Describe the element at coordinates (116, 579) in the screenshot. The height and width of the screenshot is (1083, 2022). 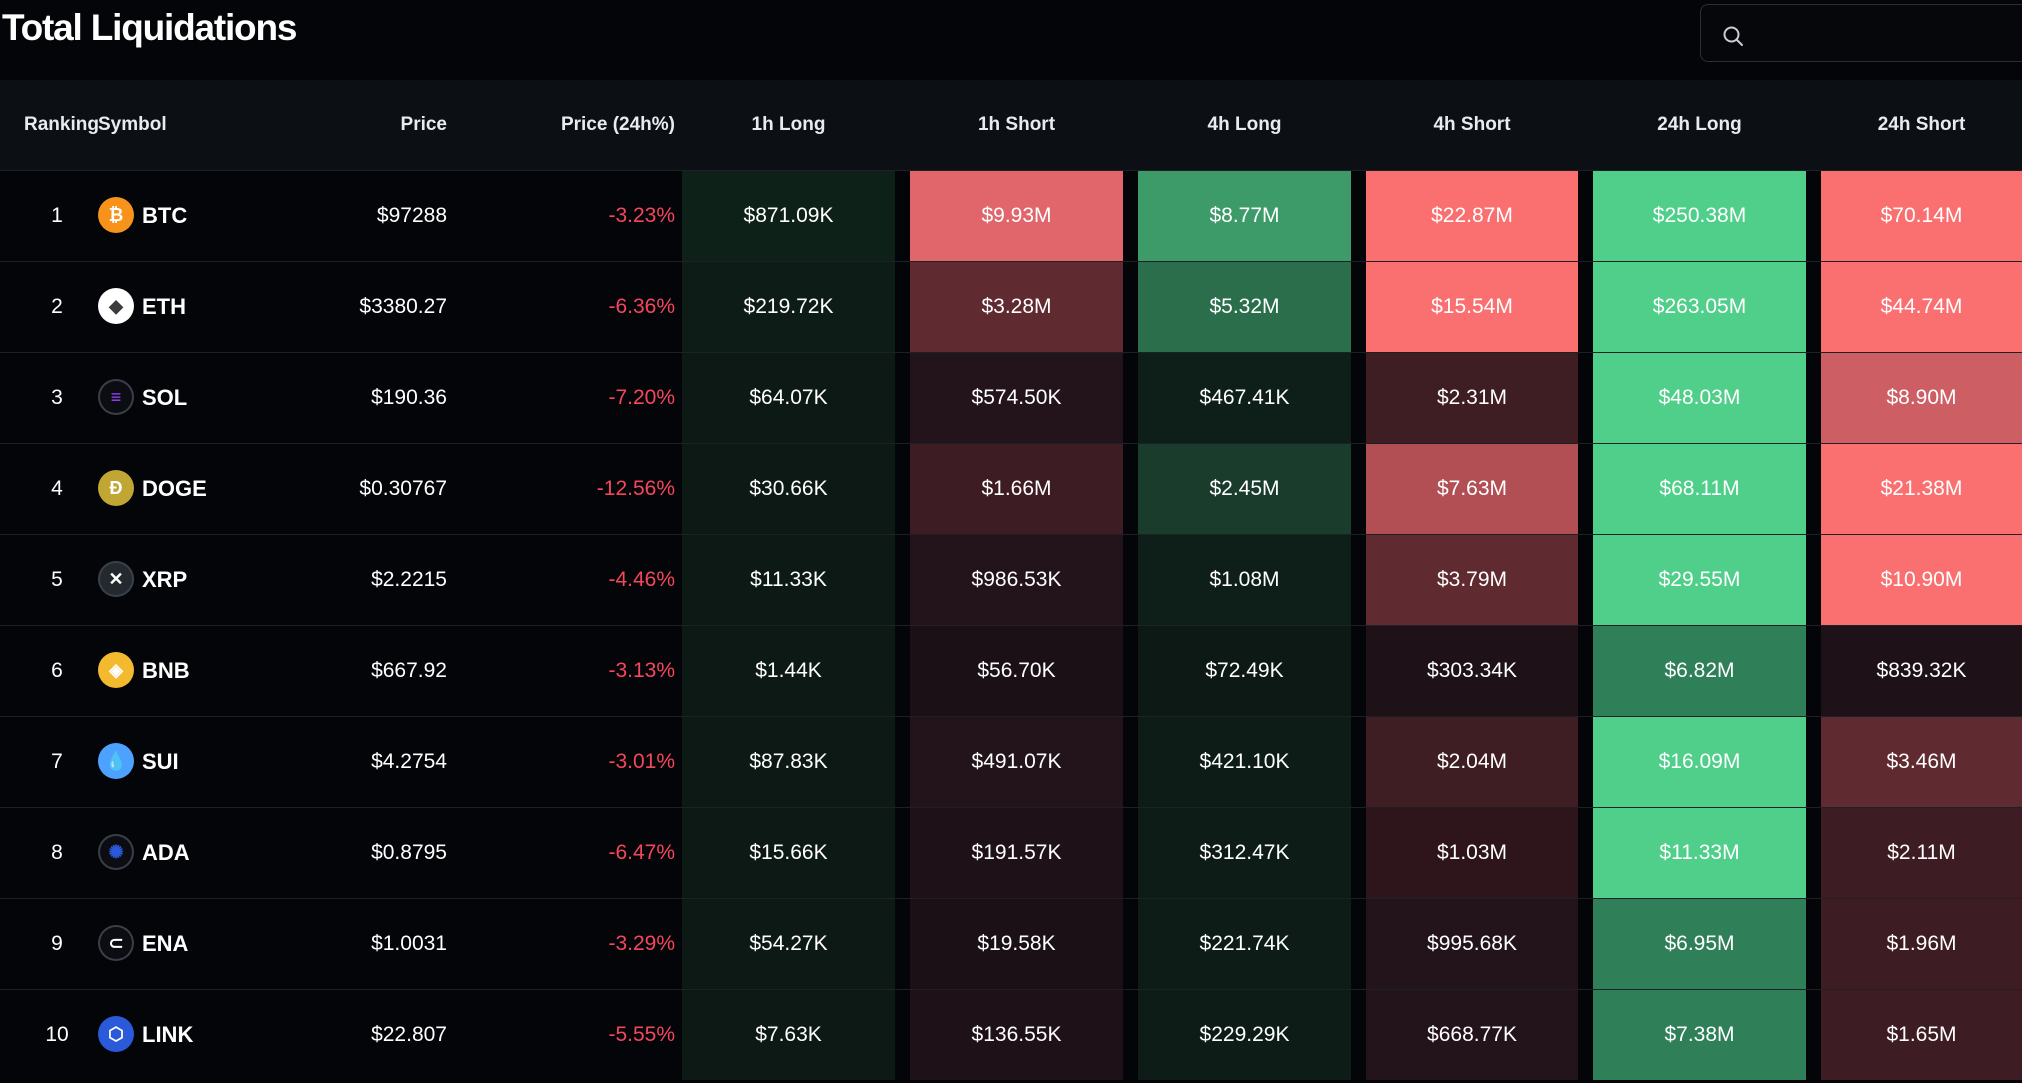
I see `xrp-icon: ✕` at that location.